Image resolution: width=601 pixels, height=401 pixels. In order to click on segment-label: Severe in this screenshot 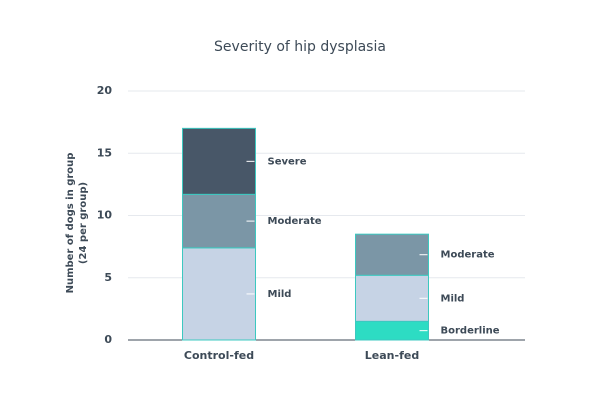, I will do `click(287, 161)`.